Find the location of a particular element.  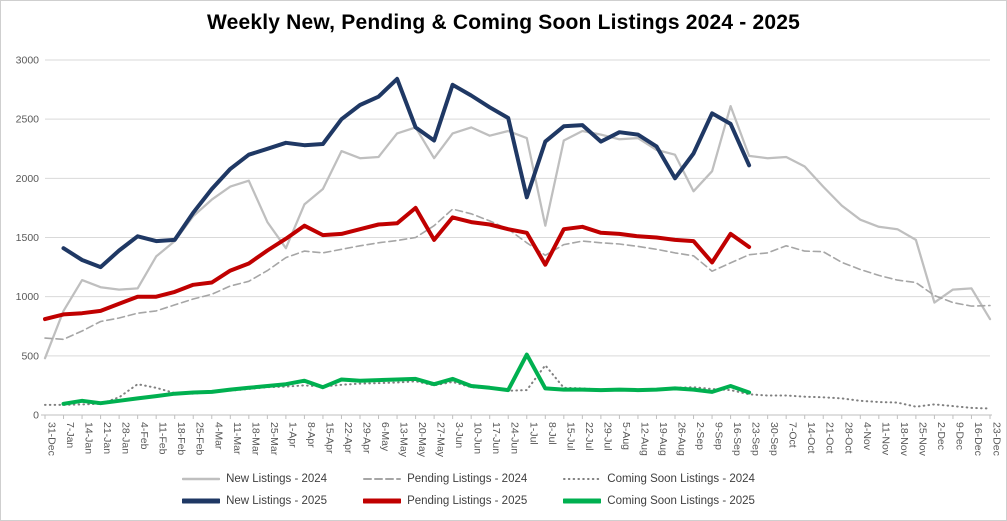

new-2025-line-swatch-icon is located at coordinates (201, 501).